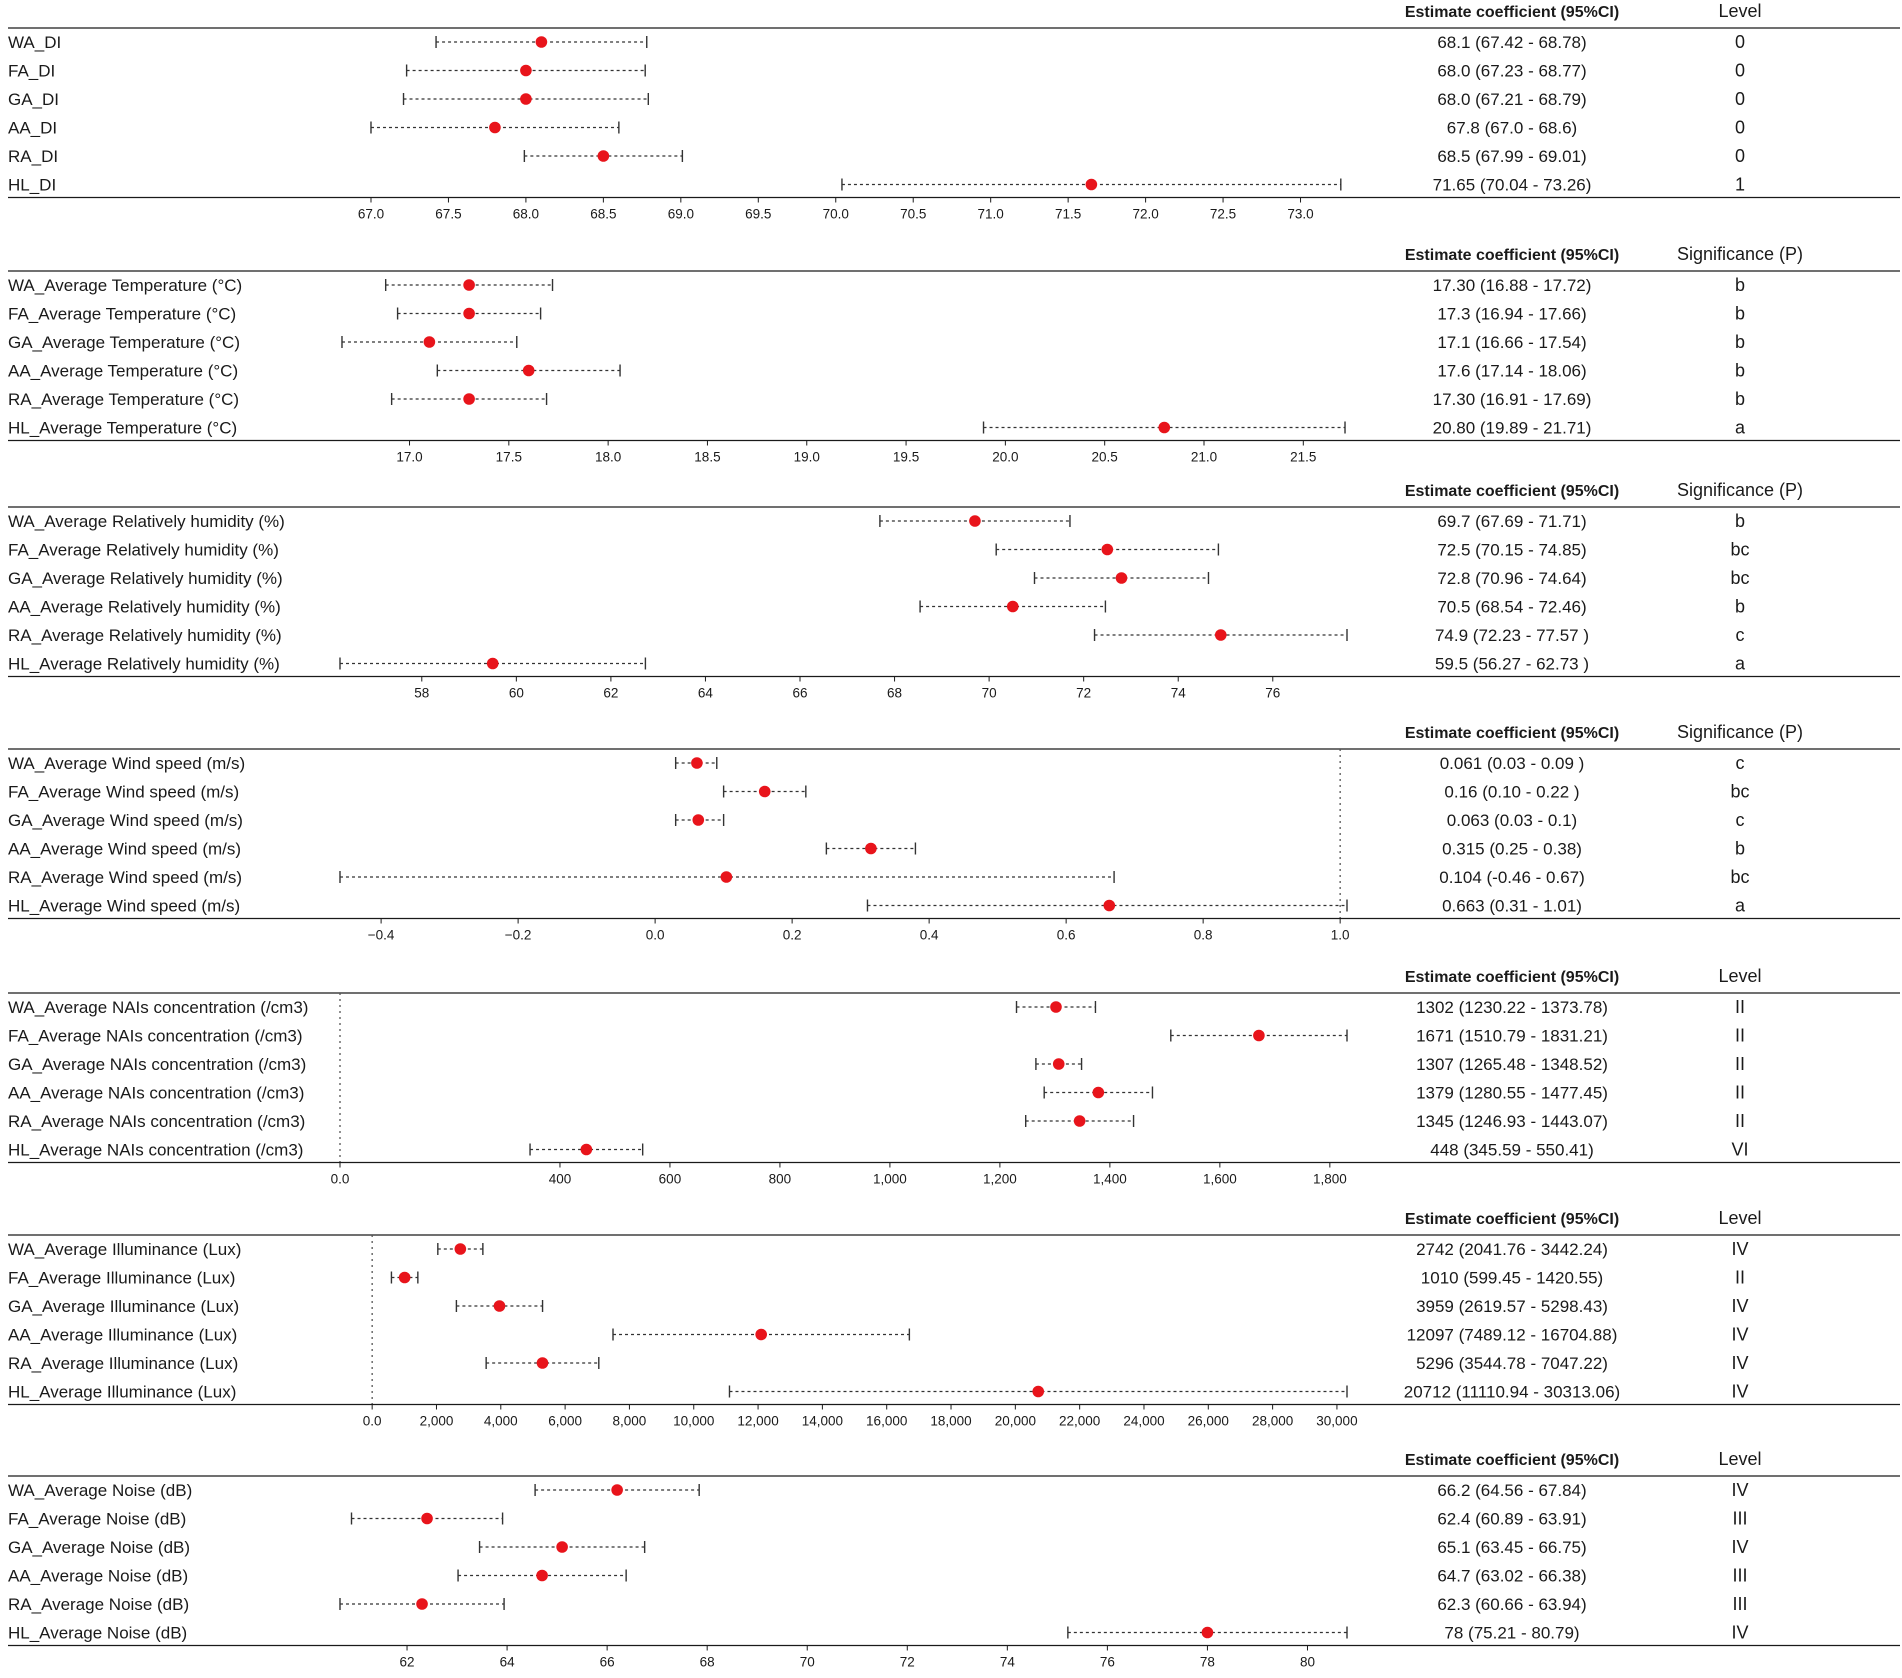 This screenshot has width=1902, height=1678. What do you see at coordinates (144, 607) in the screenshot?
I see `row-label: AA_Average Relatively humidity (%)` at bounding box center [144, 607].